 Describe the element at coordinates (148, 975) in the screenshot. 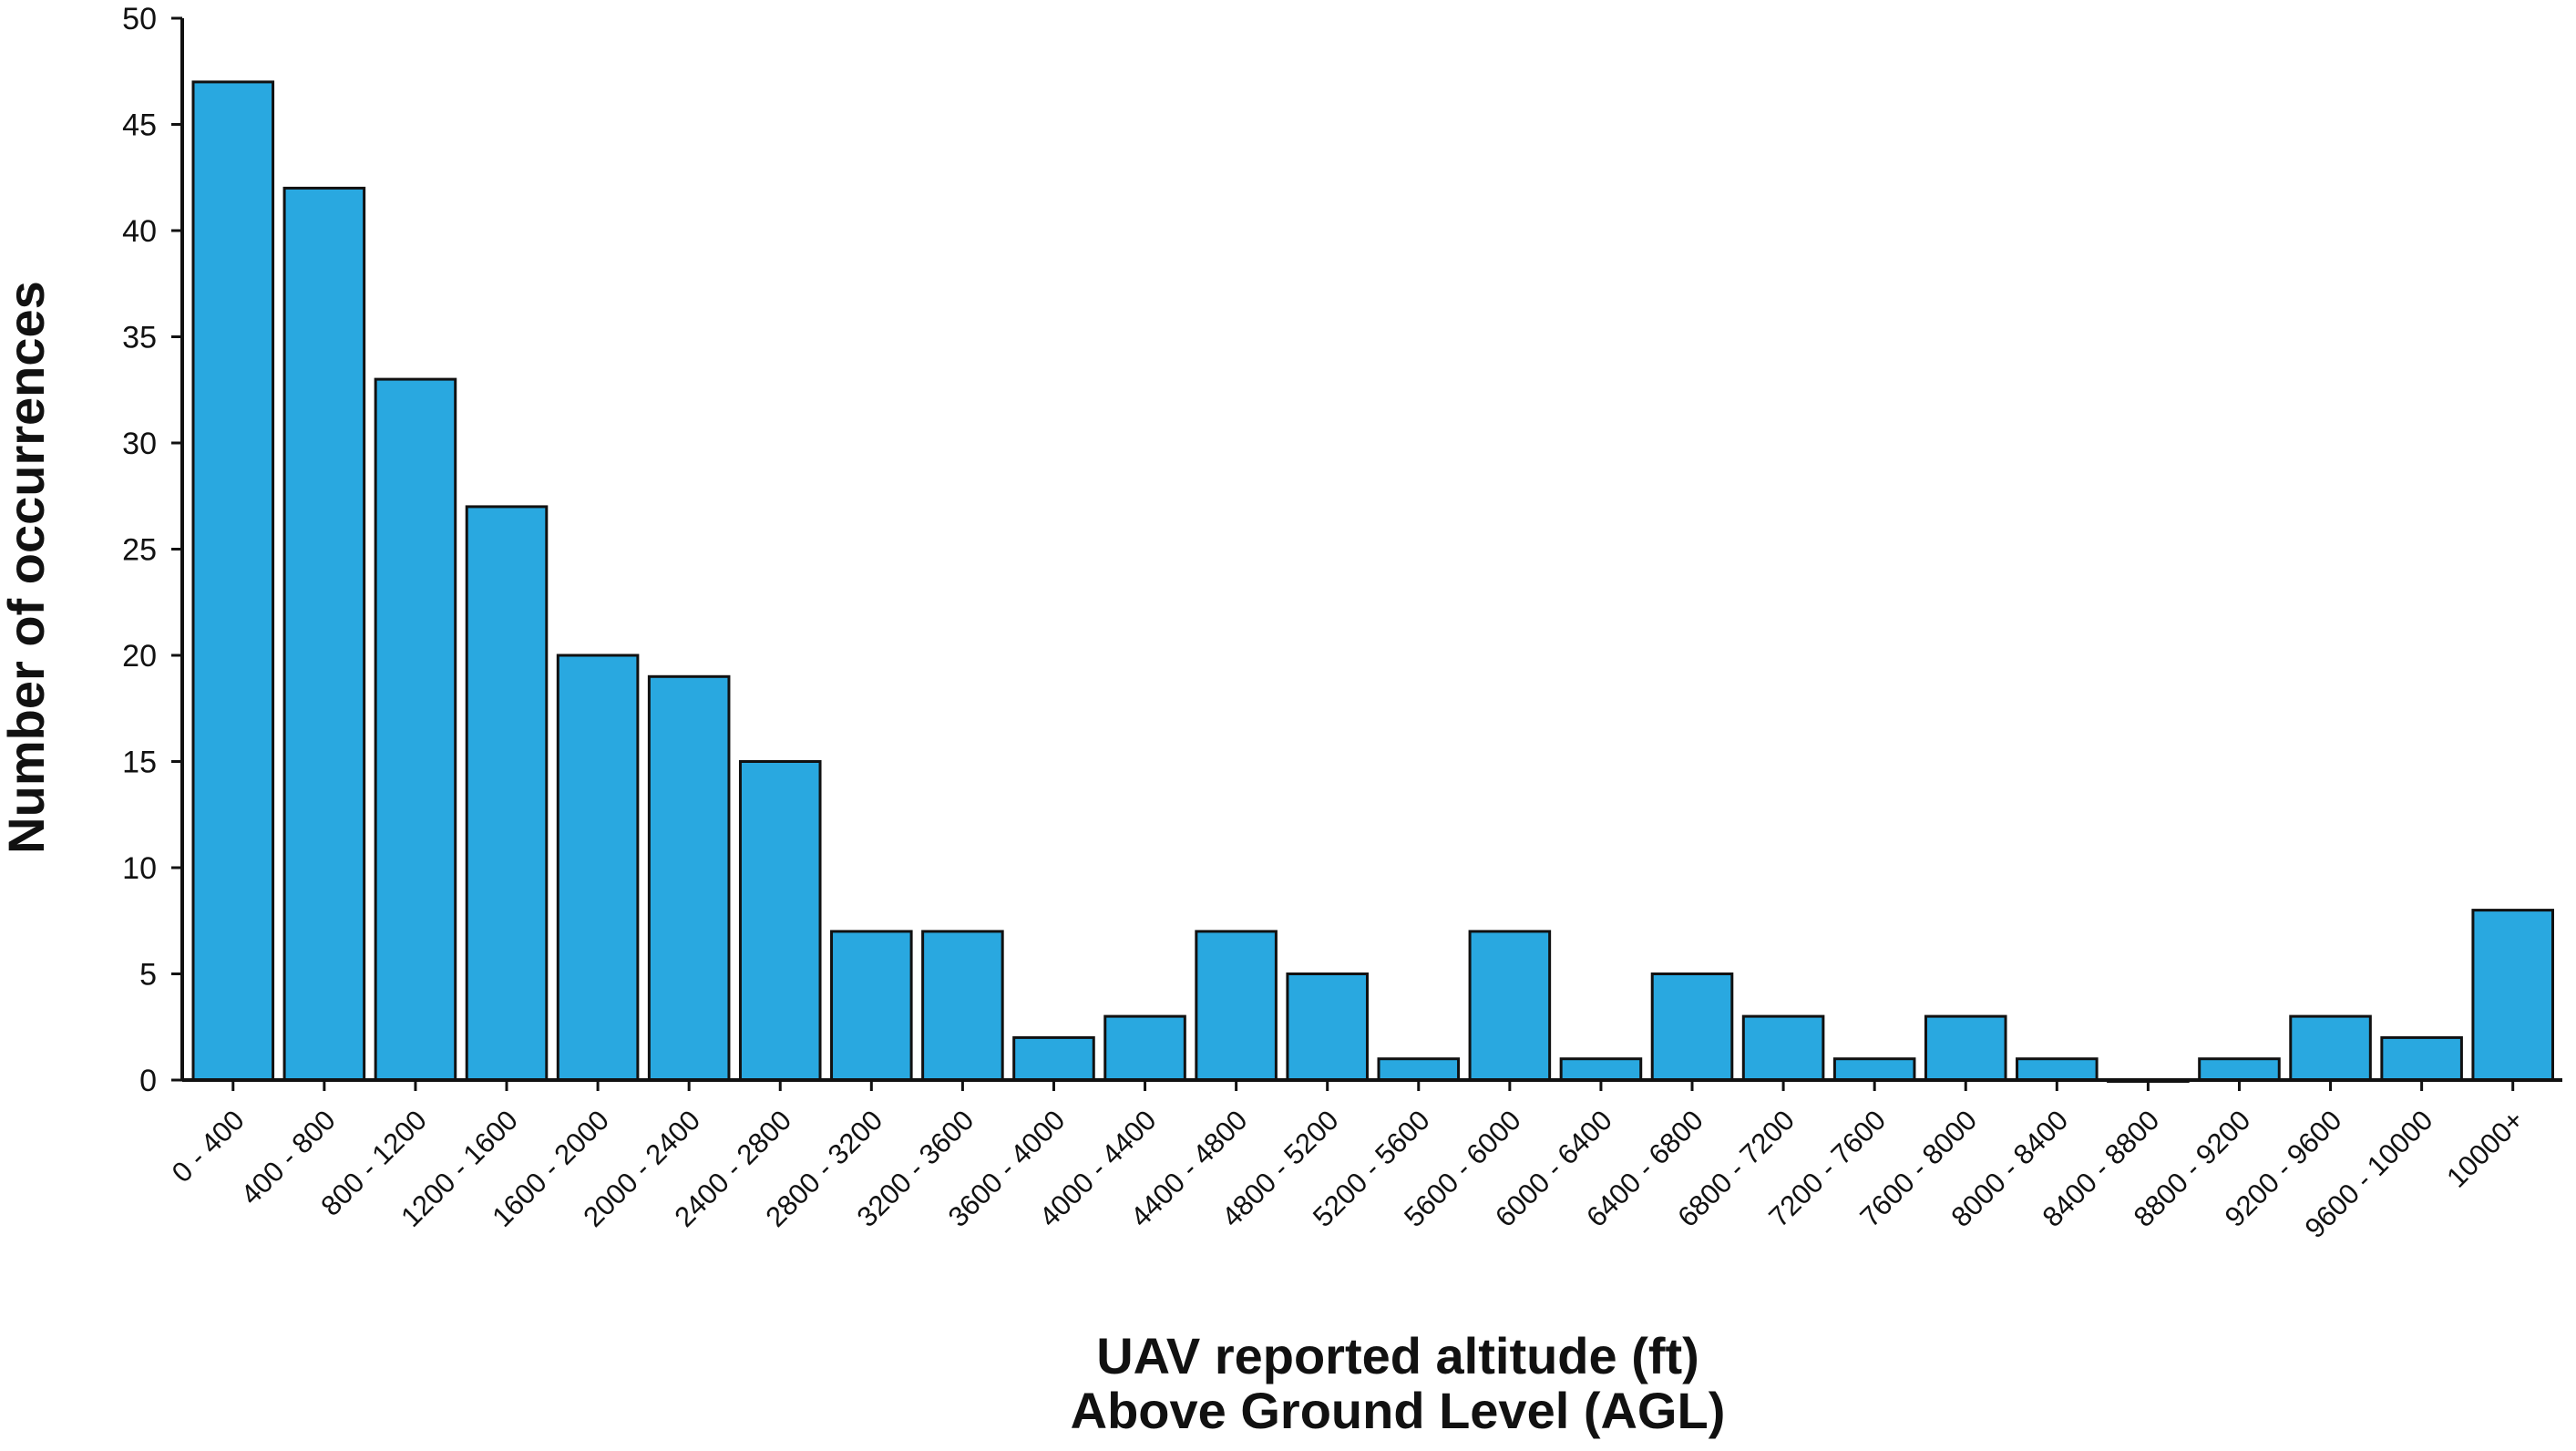

I see `y-tick-label: 5` at that location.